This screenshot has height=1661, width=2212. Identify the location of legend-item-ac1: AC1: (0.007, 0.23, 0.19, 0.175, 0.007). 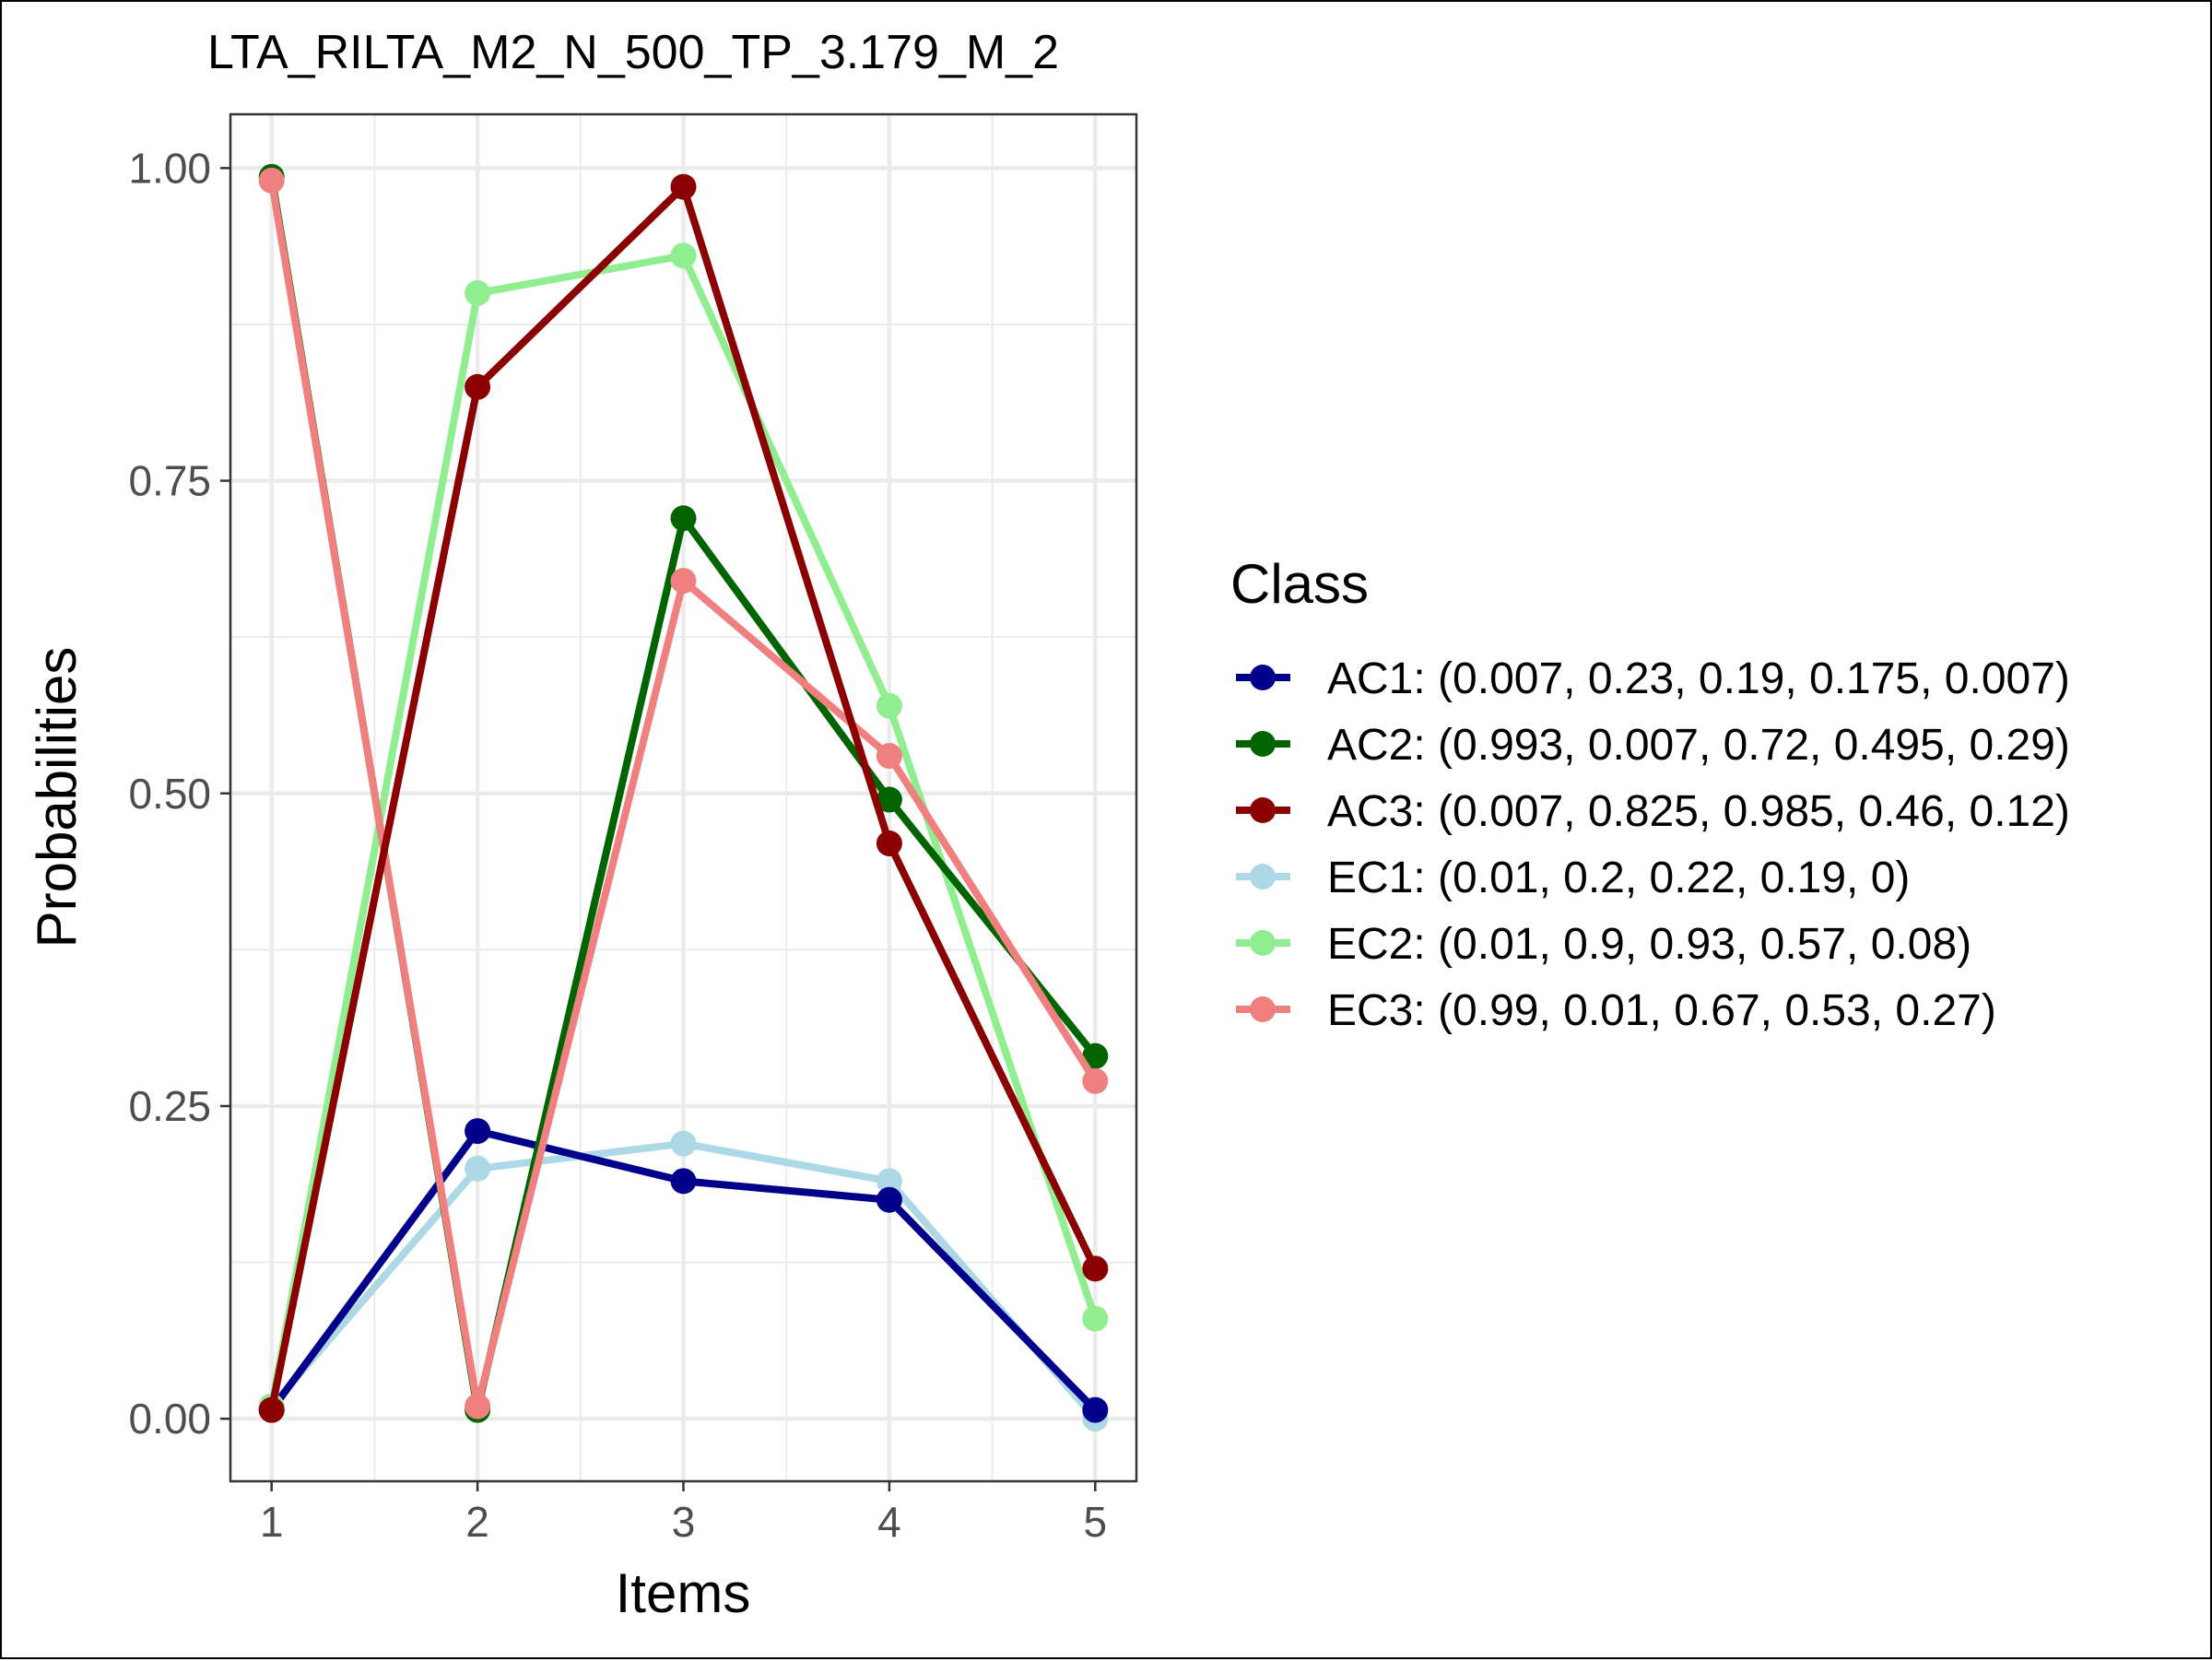
(1653, 678).